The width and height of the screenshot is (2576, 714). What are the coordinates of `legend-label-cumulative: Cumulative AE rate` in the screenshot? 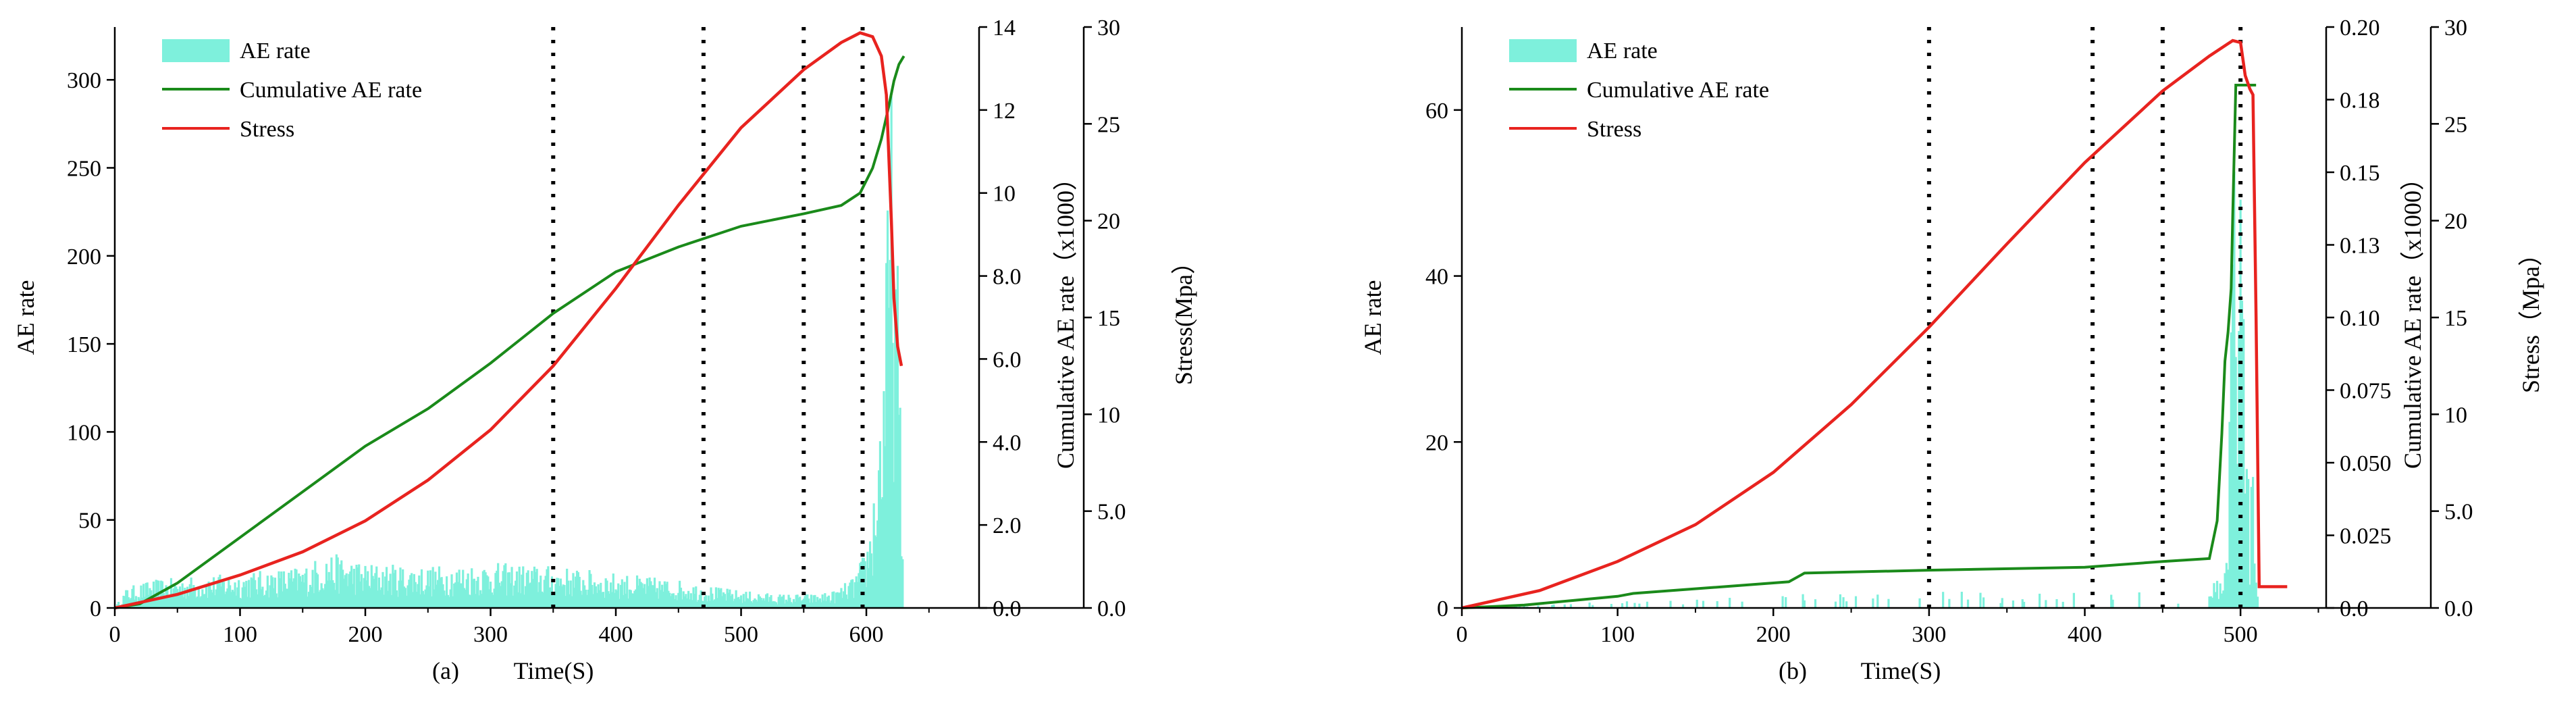 It's located at (1678, 90).